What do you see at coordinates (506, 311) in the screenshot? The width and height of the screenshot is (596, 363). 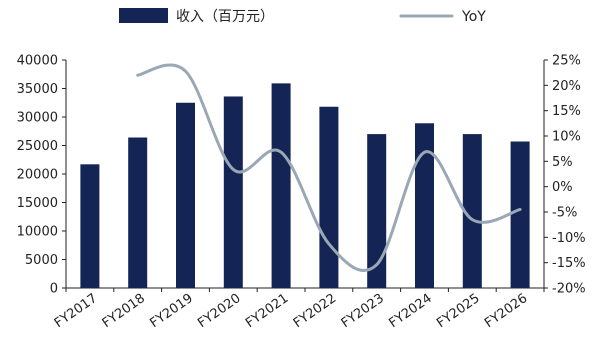 I see `x-category-label: FY2026` at bounding box center [506, 311].